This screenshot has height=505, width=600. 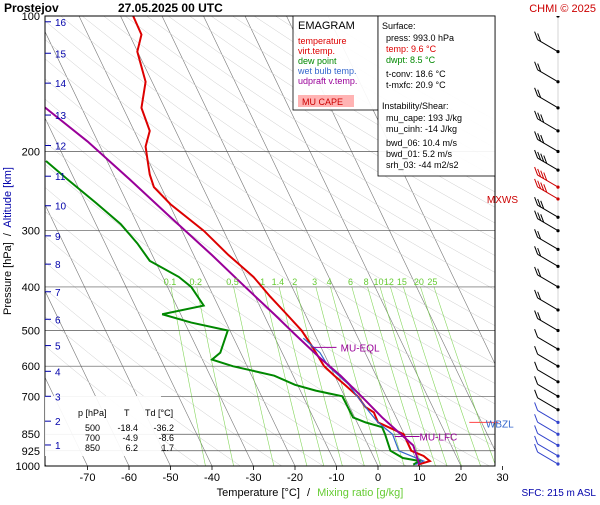 I want to click on altitude-tick-label: 14, so click(x=61, y=84).